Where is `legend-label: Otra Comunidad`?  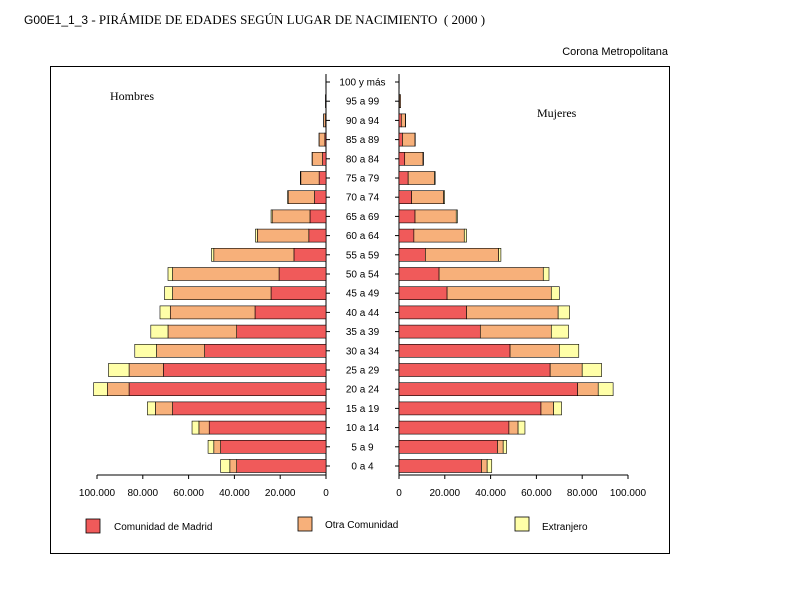 legend-label: Otra Comunidad is located at coordinates (361, 525).